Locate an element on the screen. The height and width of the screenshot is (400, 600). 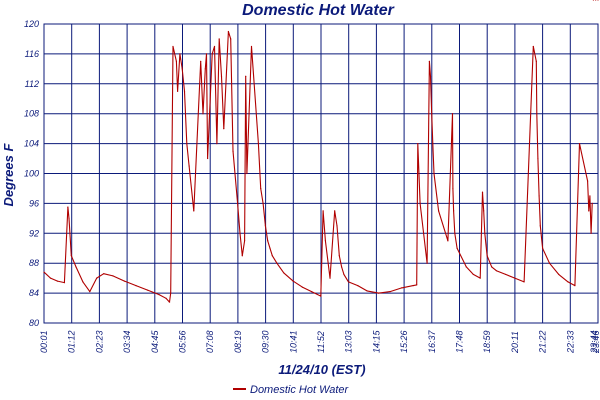
y-axis-ticks: 80 84 88 92 96 100 104 108 112 116 120 is located at coordinates (31, 173).